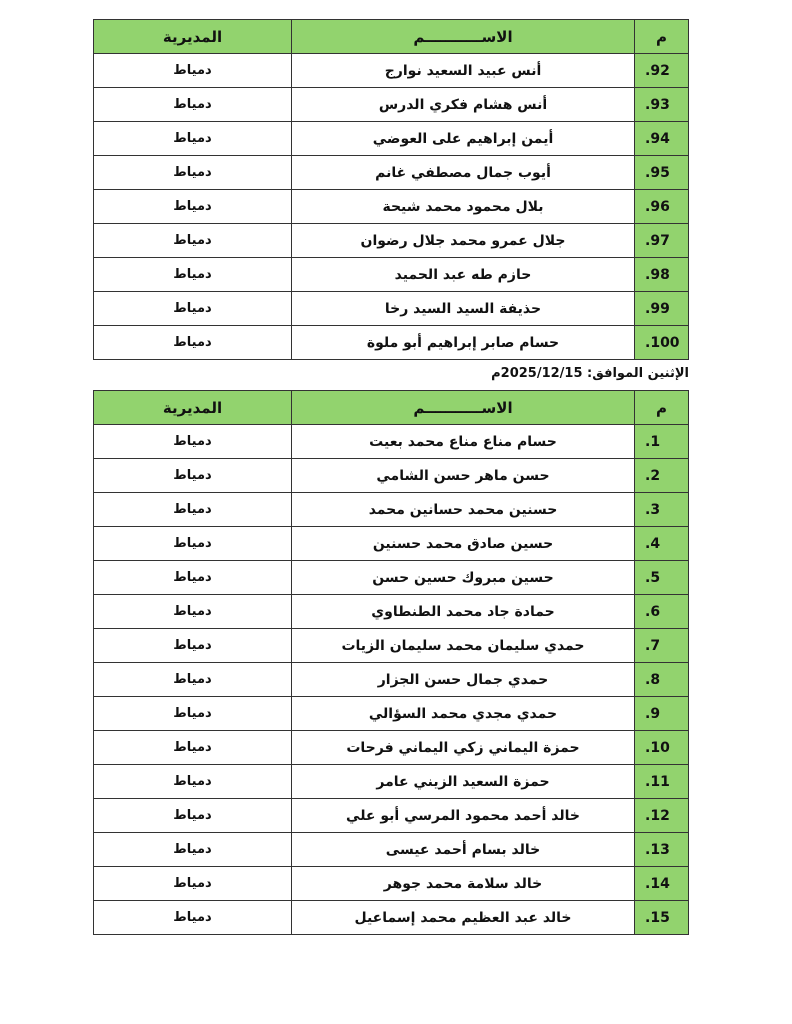  What do you see at coordinates (463, 611) in the screenshot?
I see `person-name: حمادة جاد محمد الطنطاوي` at bounding box center [463, 611].